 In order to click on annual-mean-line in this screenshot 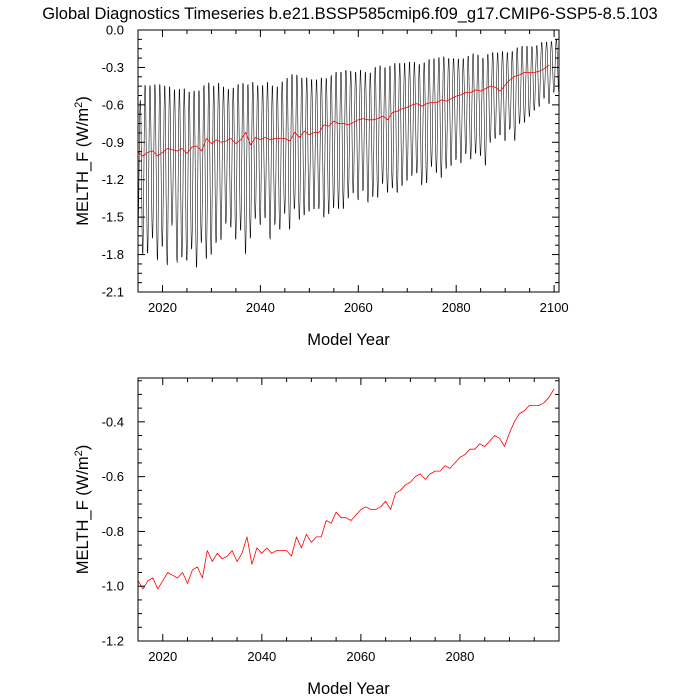, I will do `click(344, 110)`.